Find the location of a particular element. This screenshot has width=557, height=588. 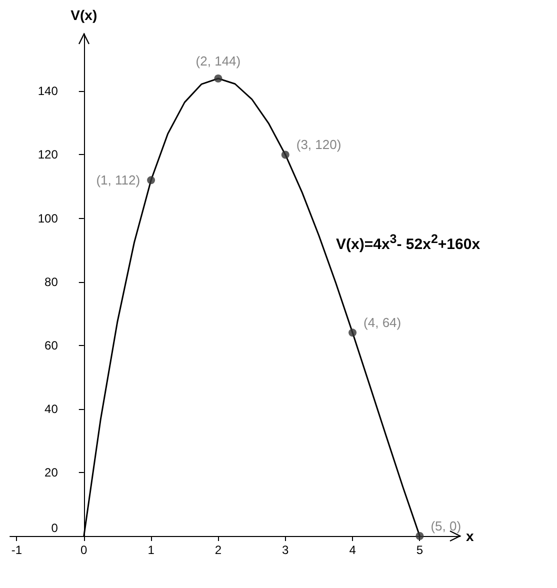

x-tick-label: 4 is located at coordinates (352, 550).